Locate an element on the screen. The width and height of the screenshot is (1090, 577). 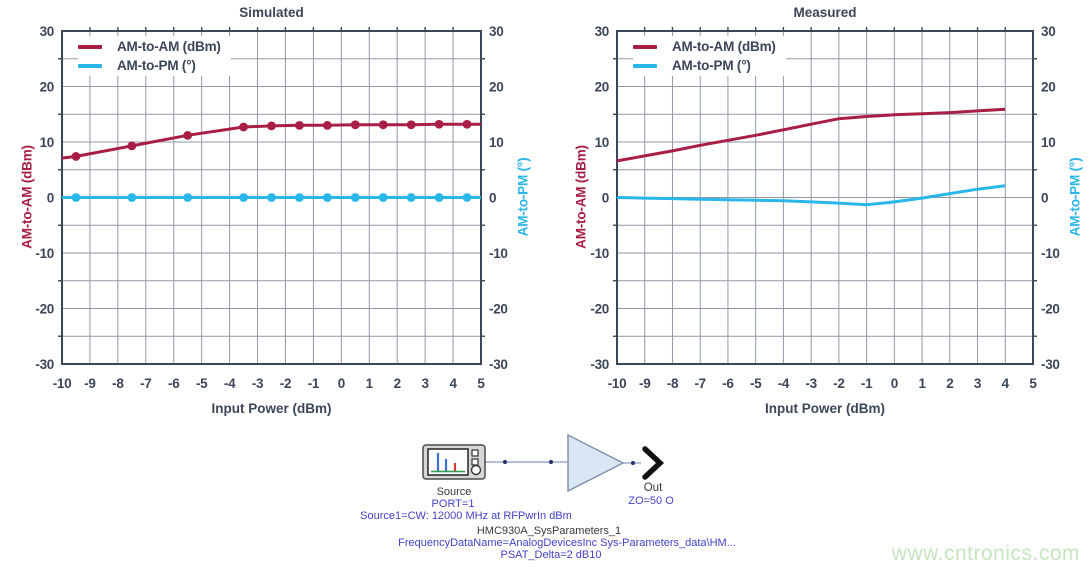
x-axis-label-simulated: Input Power (dBm) is located at coordinates (271, 408).